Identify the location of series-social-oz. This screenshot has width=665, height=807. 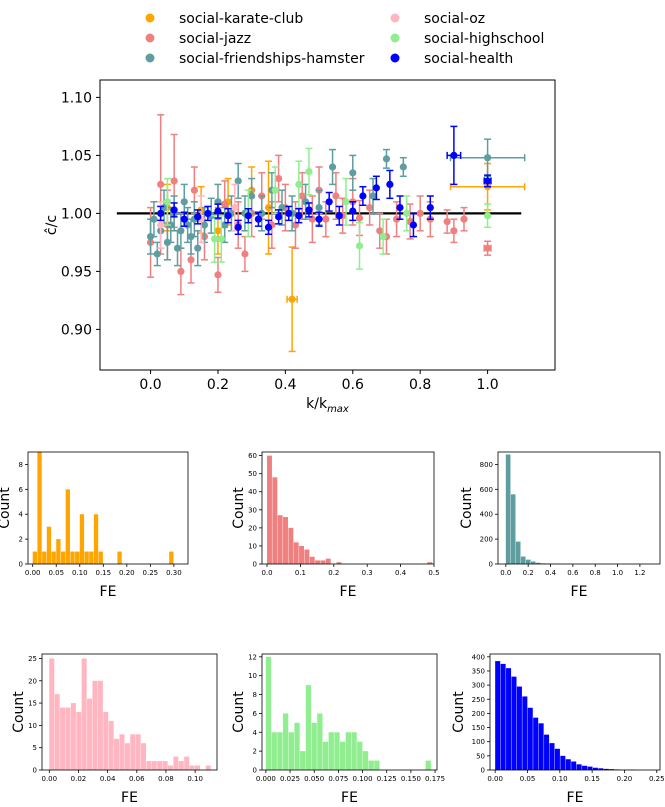
(198, 216).